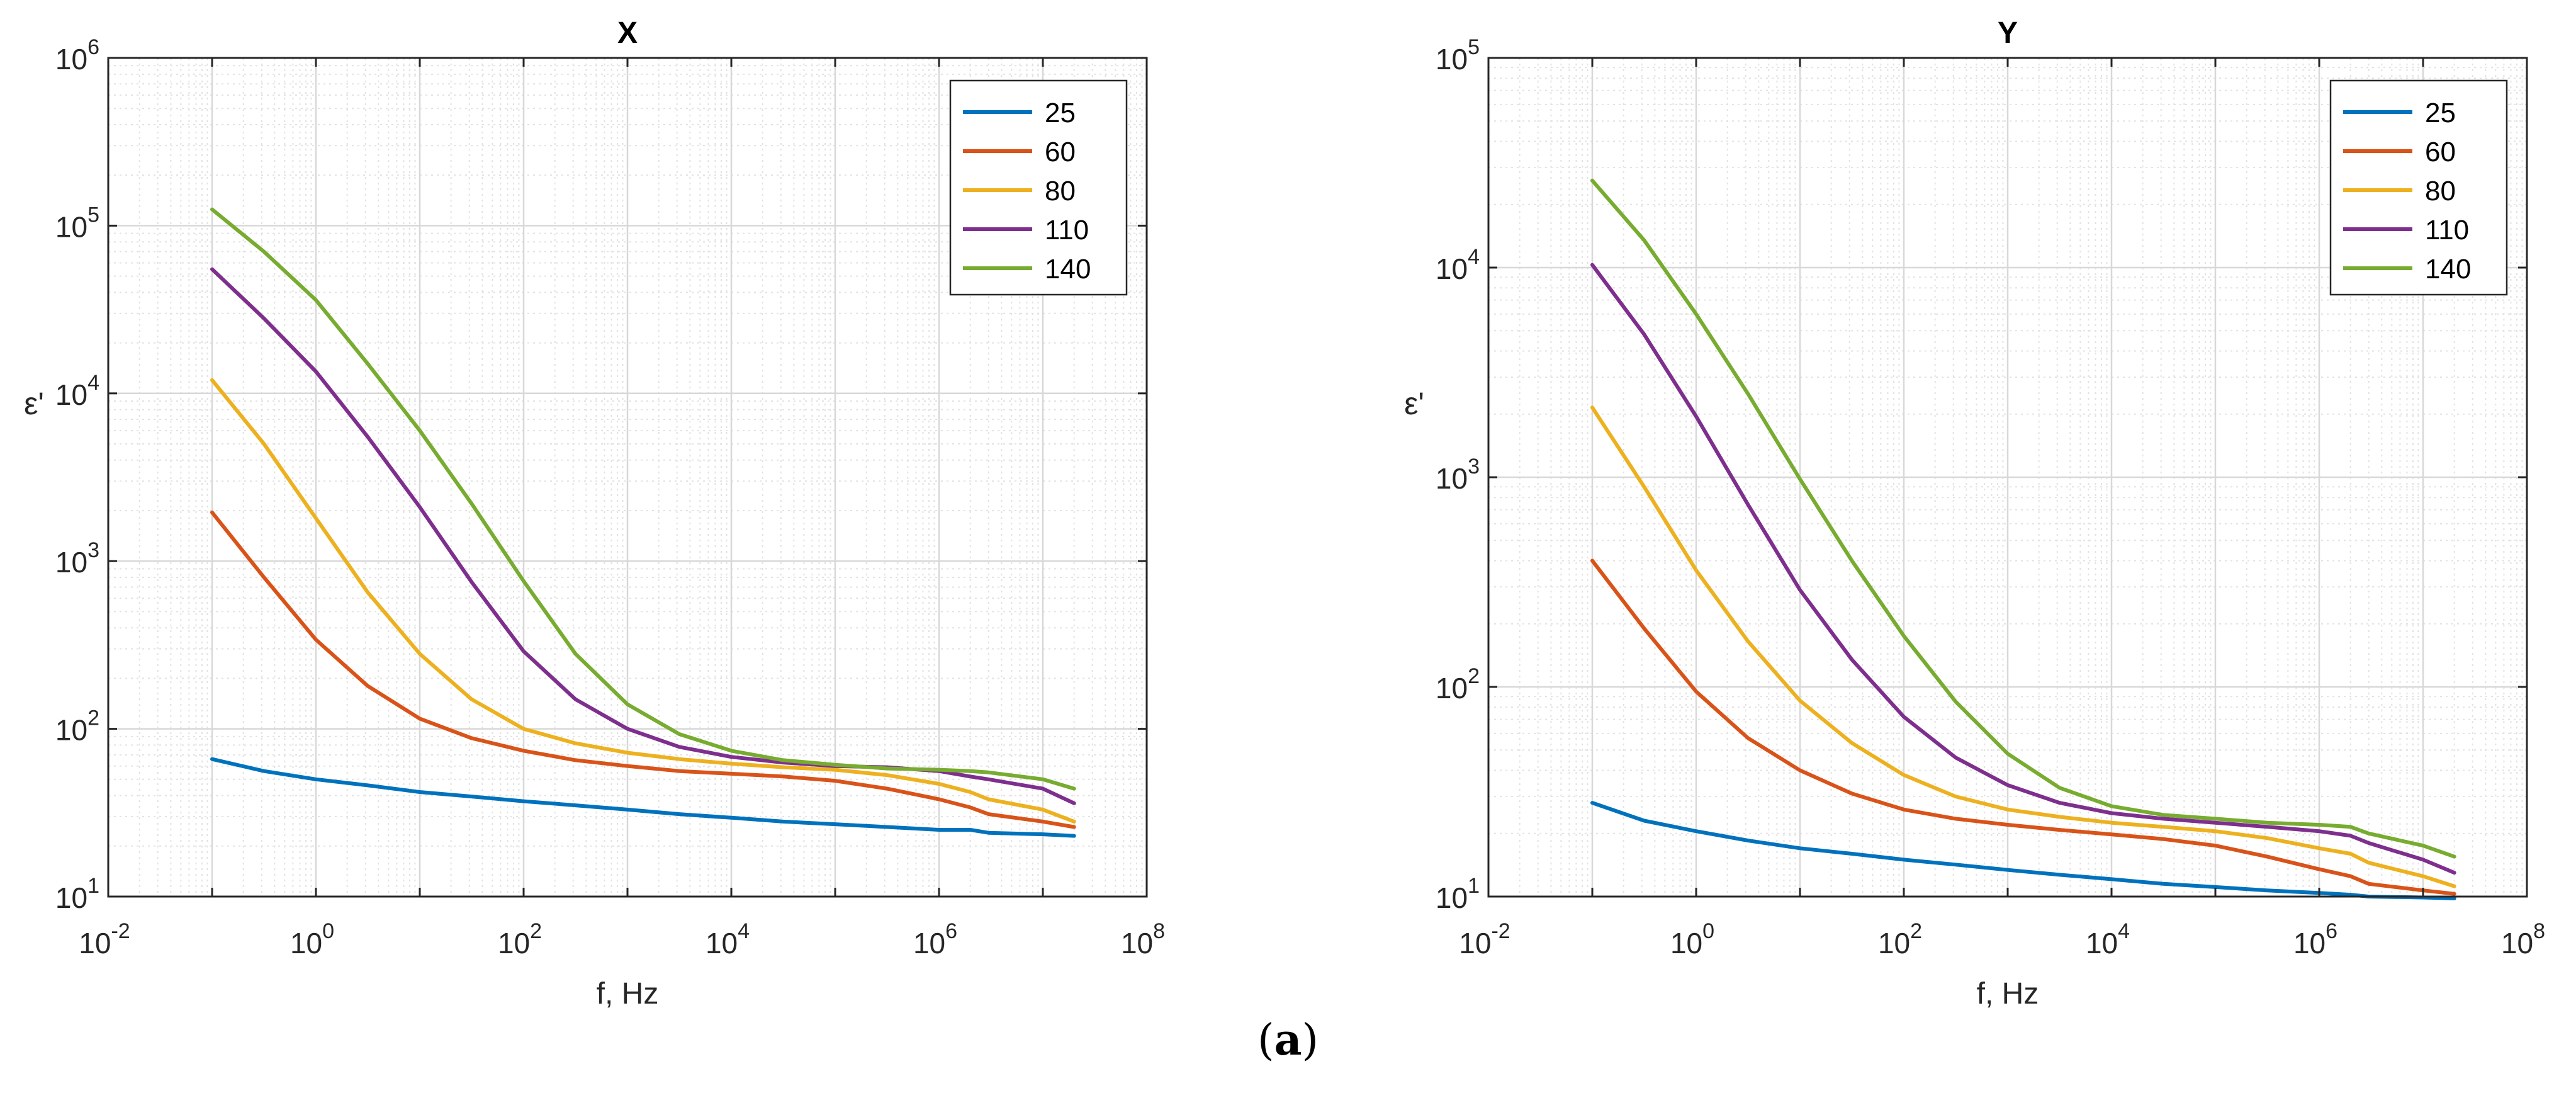  What do you see at coordinates (77, 55) in the screenshot?
I see `y-tick-label: 10⁶` at bounding box center [77, 55].